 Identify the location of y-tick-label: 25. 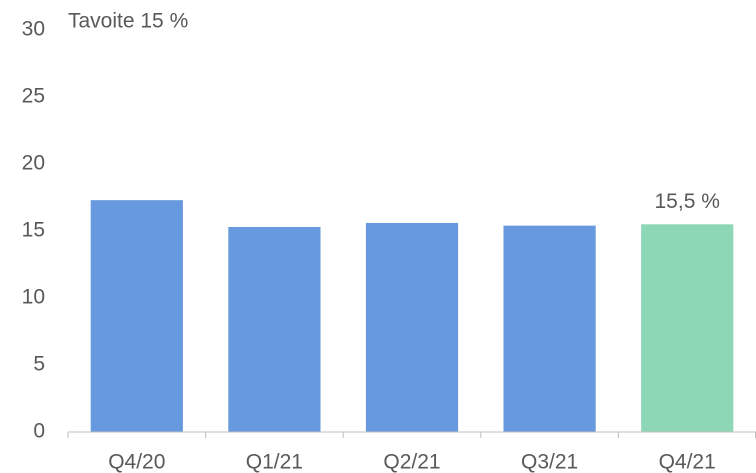
(33, 96).